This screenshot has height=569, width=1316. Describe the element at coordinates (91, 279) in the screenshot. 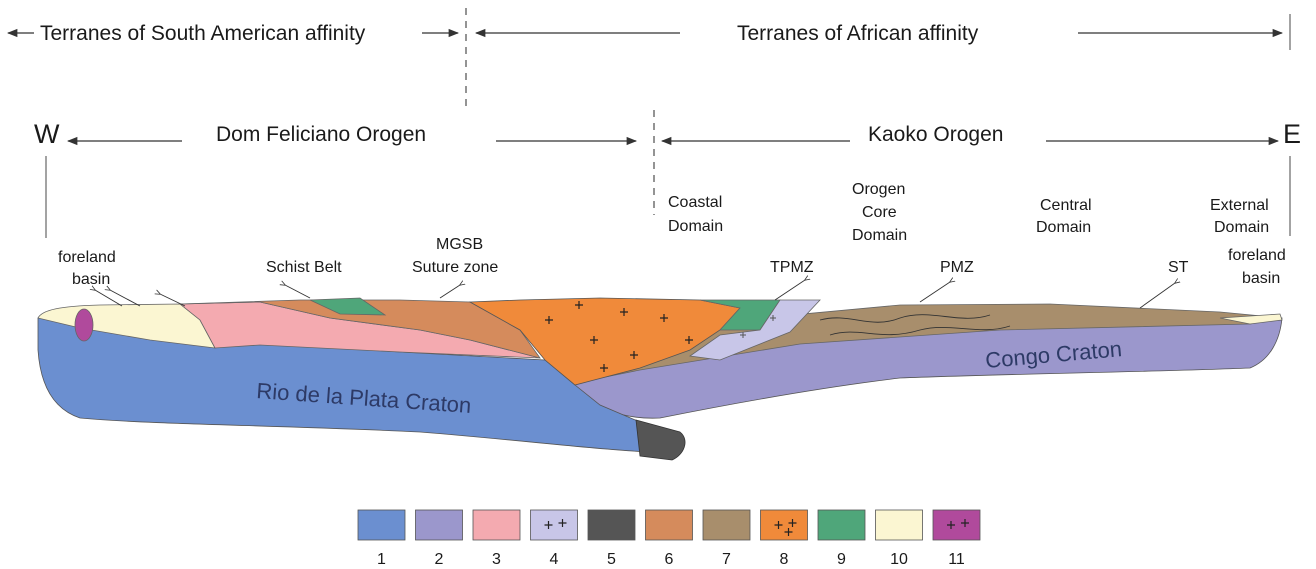

I see `foreland-basin-west-label-2: basin` at that location.